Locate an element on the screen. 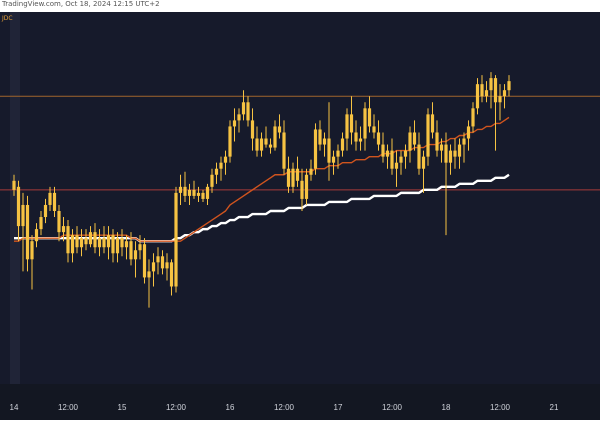 This screenshot has width=600, height=425. session-highlight is located at coordinates (15, 198).